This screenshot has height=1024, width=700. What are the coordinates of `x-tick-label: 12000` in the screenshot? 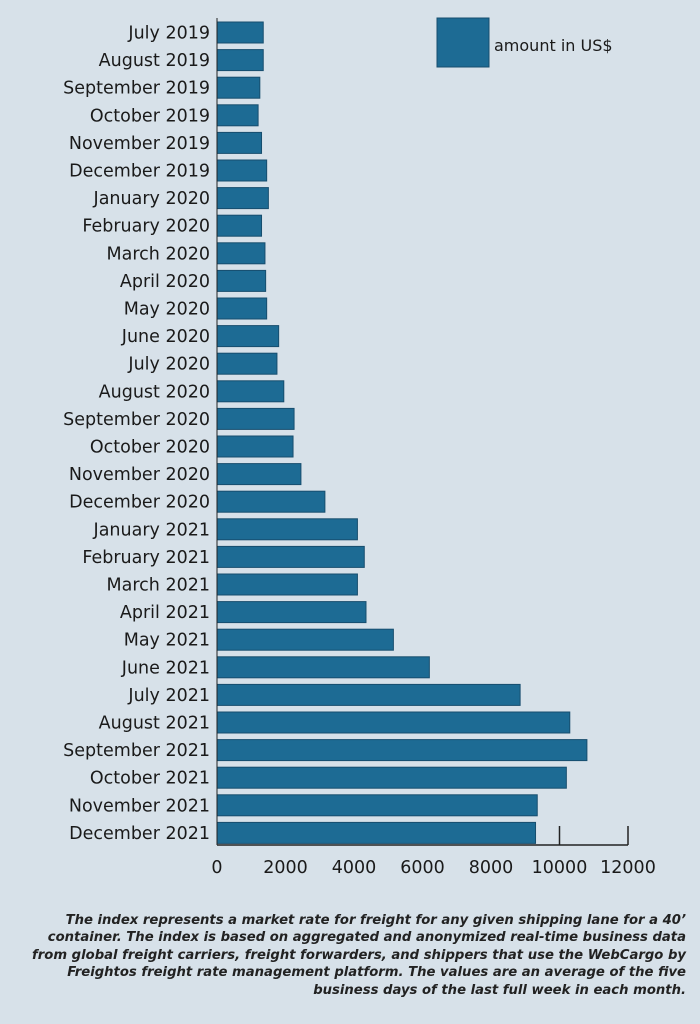 It's located at (628, 868).